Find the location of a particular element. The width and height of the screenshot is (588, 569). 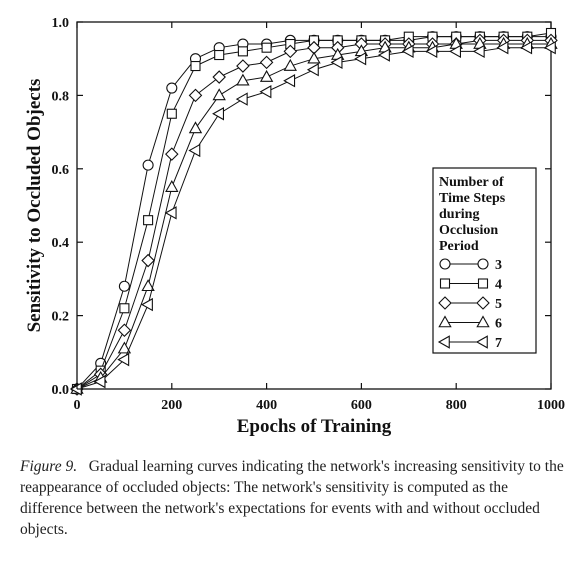

legend-item-6: 6 is located at coordinates (470, 323).